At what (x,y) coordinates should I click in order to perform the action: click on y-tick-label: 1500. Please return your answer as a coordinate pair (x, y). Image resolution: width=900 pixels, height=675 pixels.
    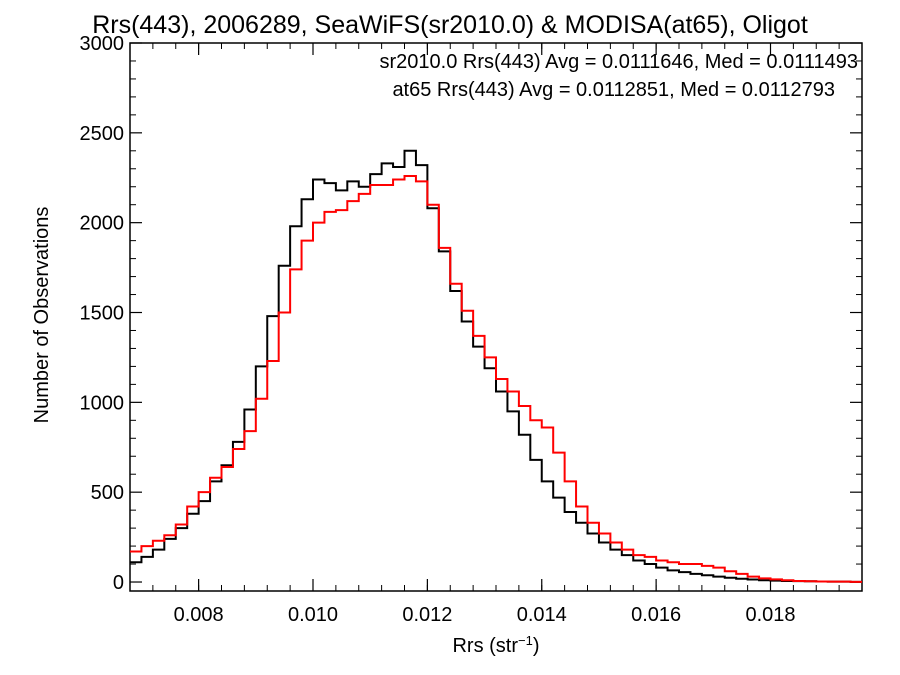
    Looking at the image, I should click on (102, 314).